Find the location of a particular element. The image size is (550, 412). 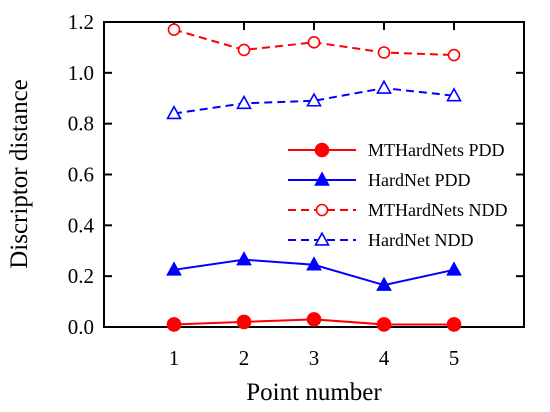

y-axis-title: Discriptor distance is located at coordinates (19, 174).